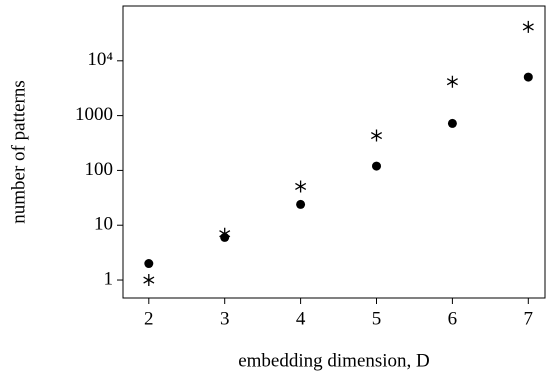  What do you see at coordinates (453, 318) in the screenshot?
I see `x-tick-label: 6` at bounding box center [453, 318].